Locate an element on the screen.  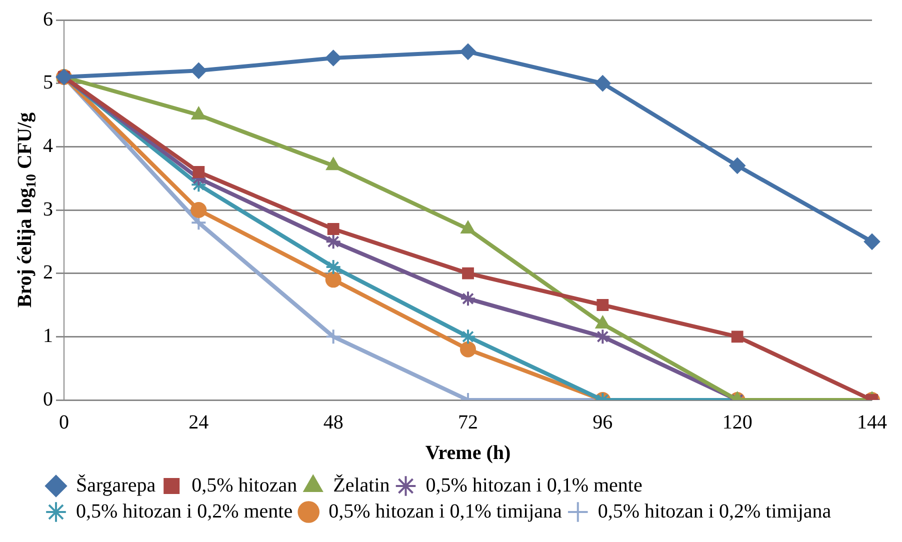
x-tick-label: 120 is located at coordinates (737, 422).